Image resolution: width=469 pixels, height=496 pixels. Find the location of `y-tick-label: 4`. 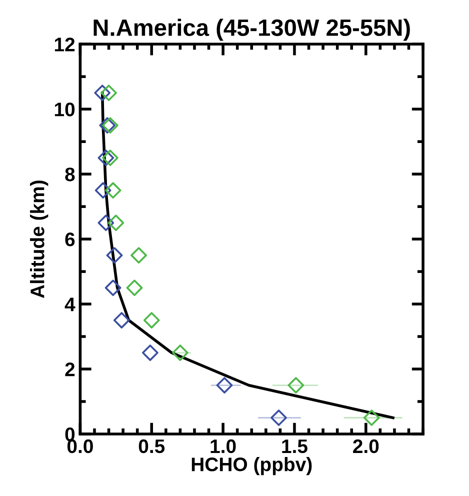

y-tick-label: 4 is located at coordinates (70, 305).